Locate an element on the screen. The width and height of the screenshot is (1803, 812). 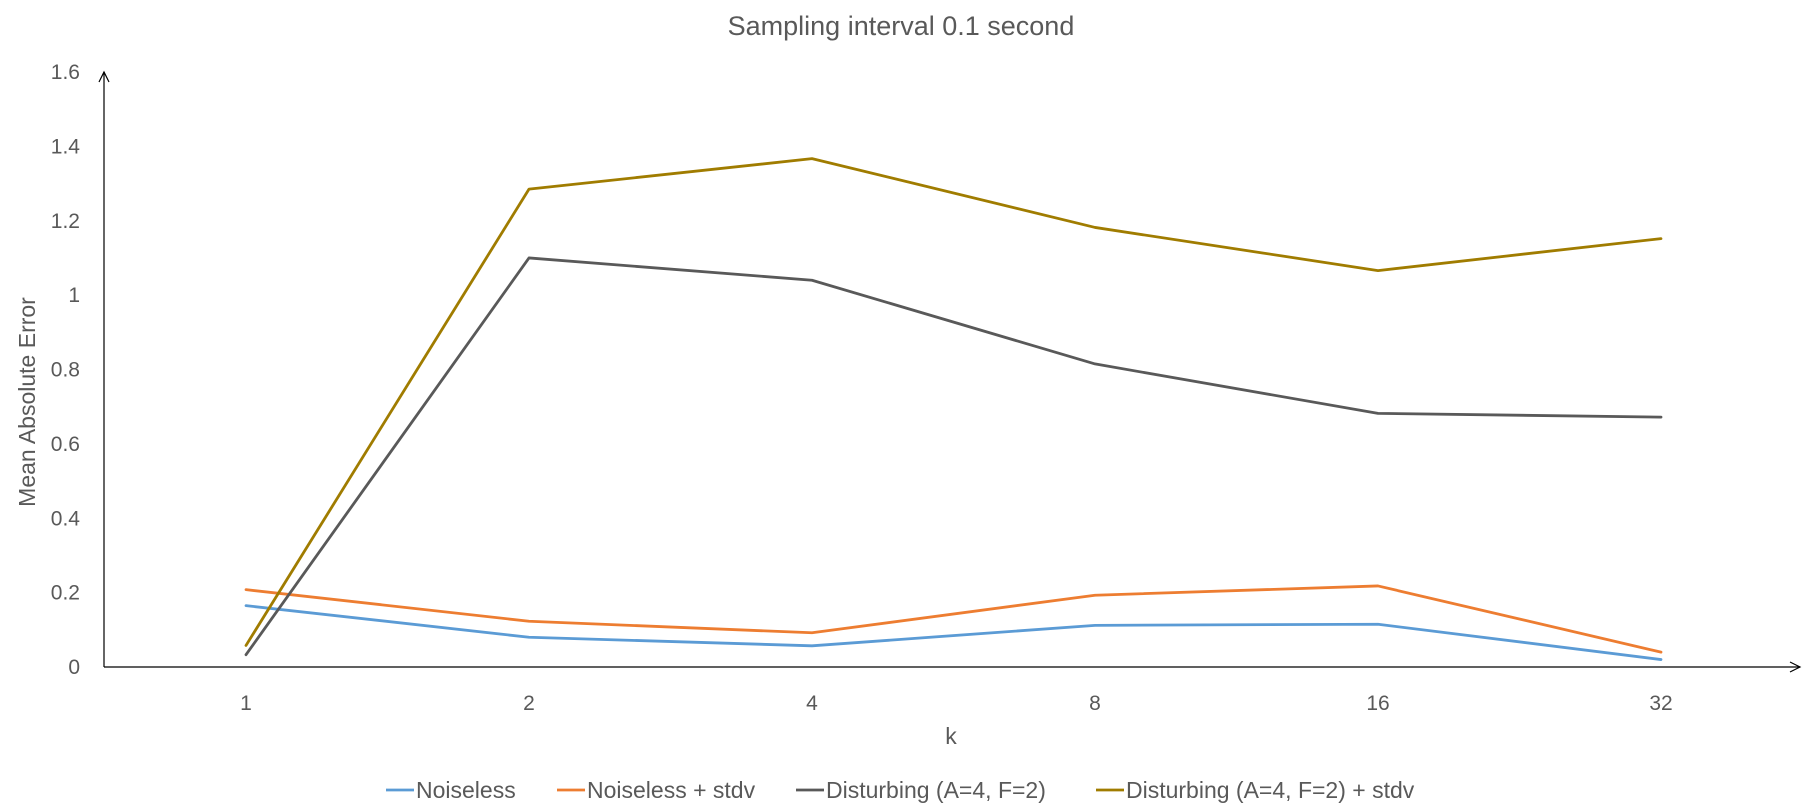
legend-label: Disturbing (A=4, F=2) + stdv is located at coordinates (1270, 790).